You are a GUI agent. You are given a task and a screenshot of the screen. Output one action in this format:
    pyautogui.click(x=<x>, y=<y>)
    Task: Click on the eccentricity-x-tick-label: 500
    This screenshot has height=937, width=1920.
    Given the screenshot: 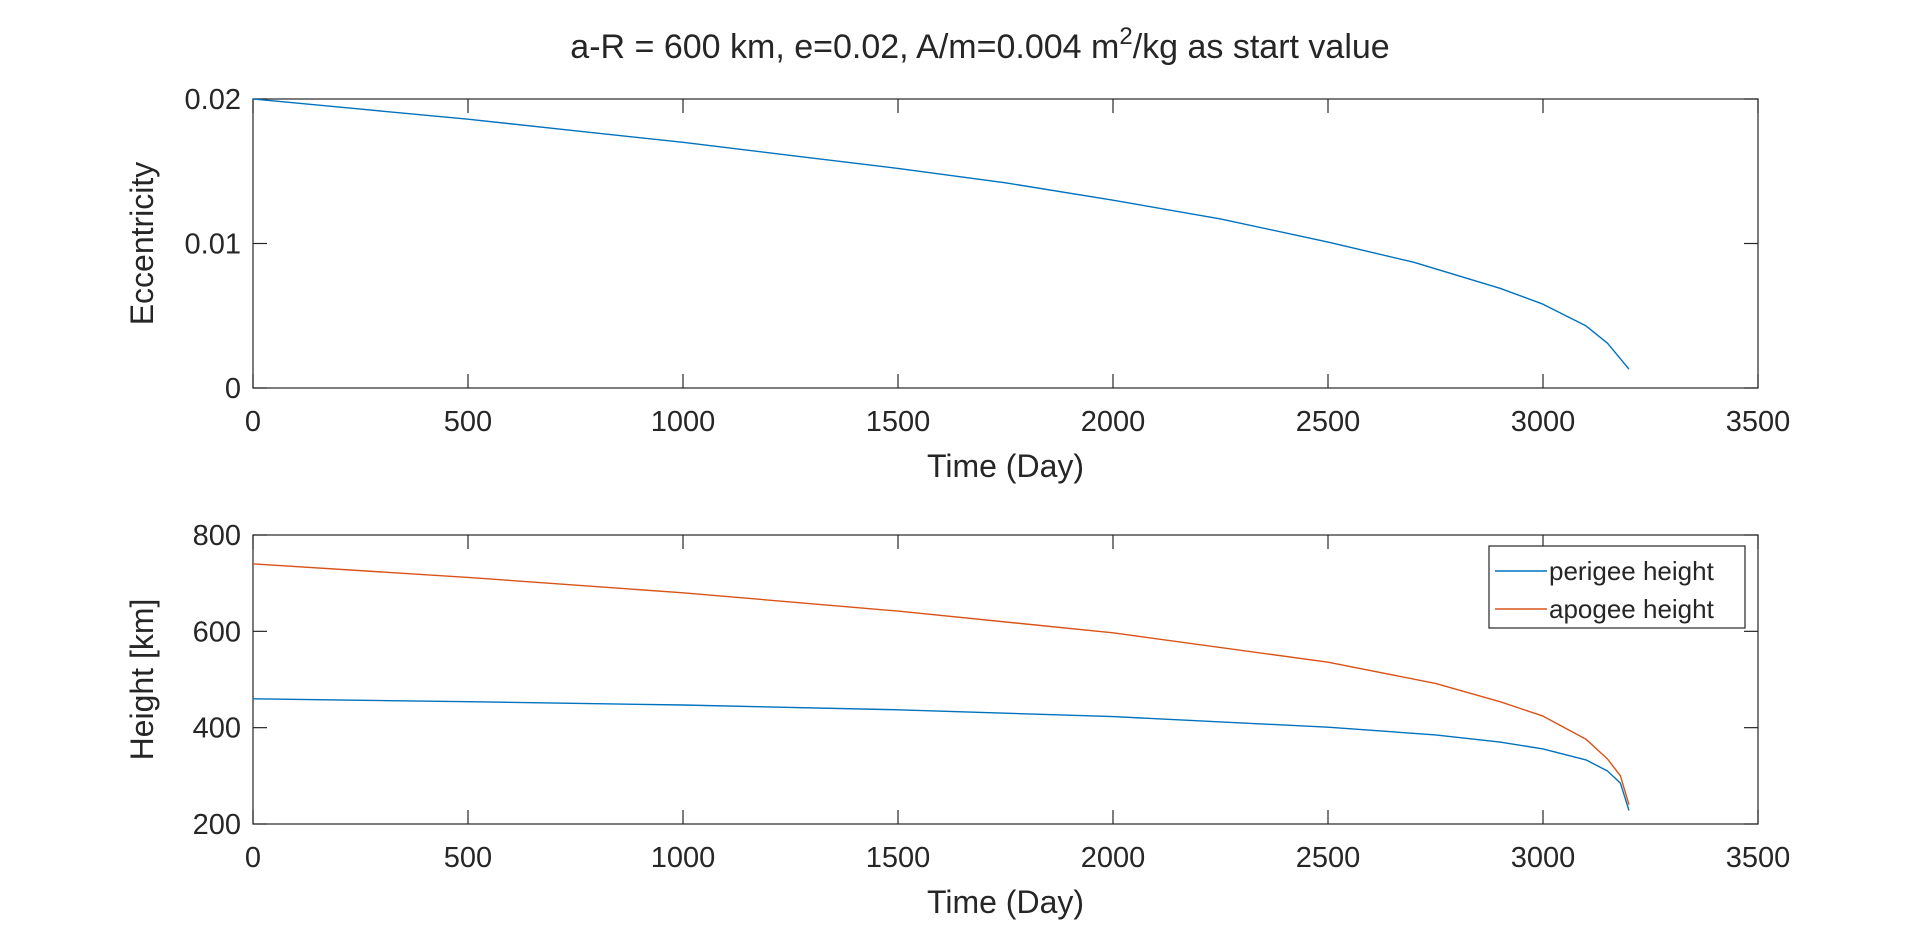 What is the action you would take?
    pyautogui.click(x=468, y=422)
    